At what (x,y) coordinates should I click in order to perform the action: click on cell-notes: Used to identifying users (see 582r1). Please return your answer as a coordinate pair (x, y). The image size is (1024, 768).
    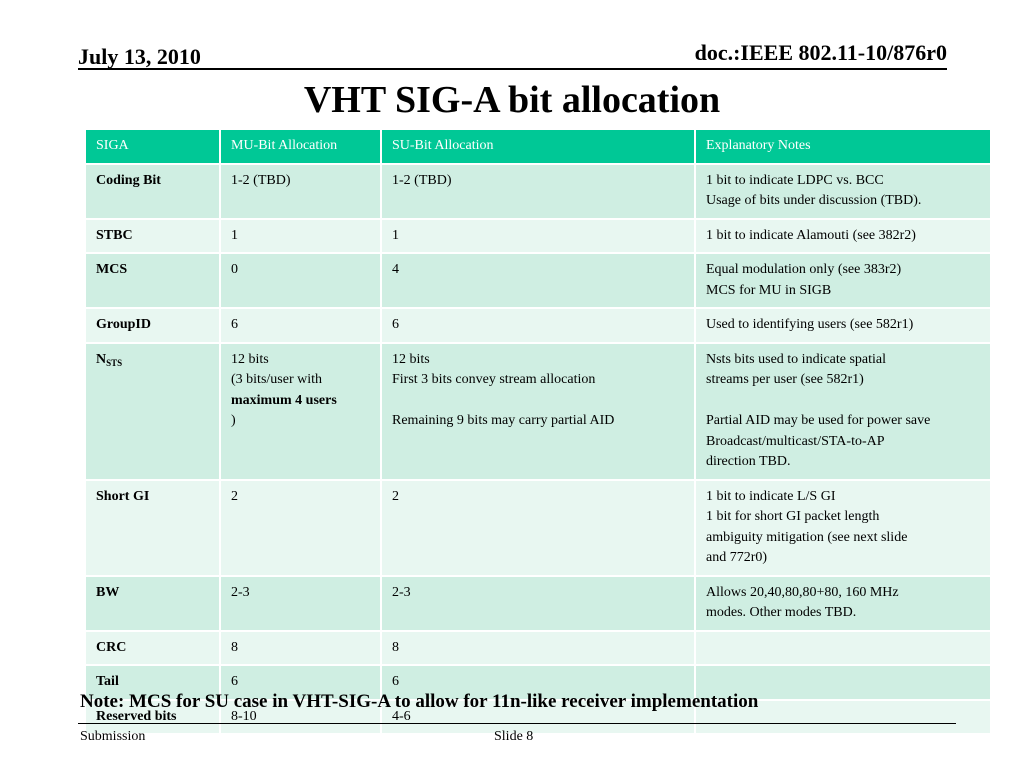
    Looking at the image, I should click on (843, 325).